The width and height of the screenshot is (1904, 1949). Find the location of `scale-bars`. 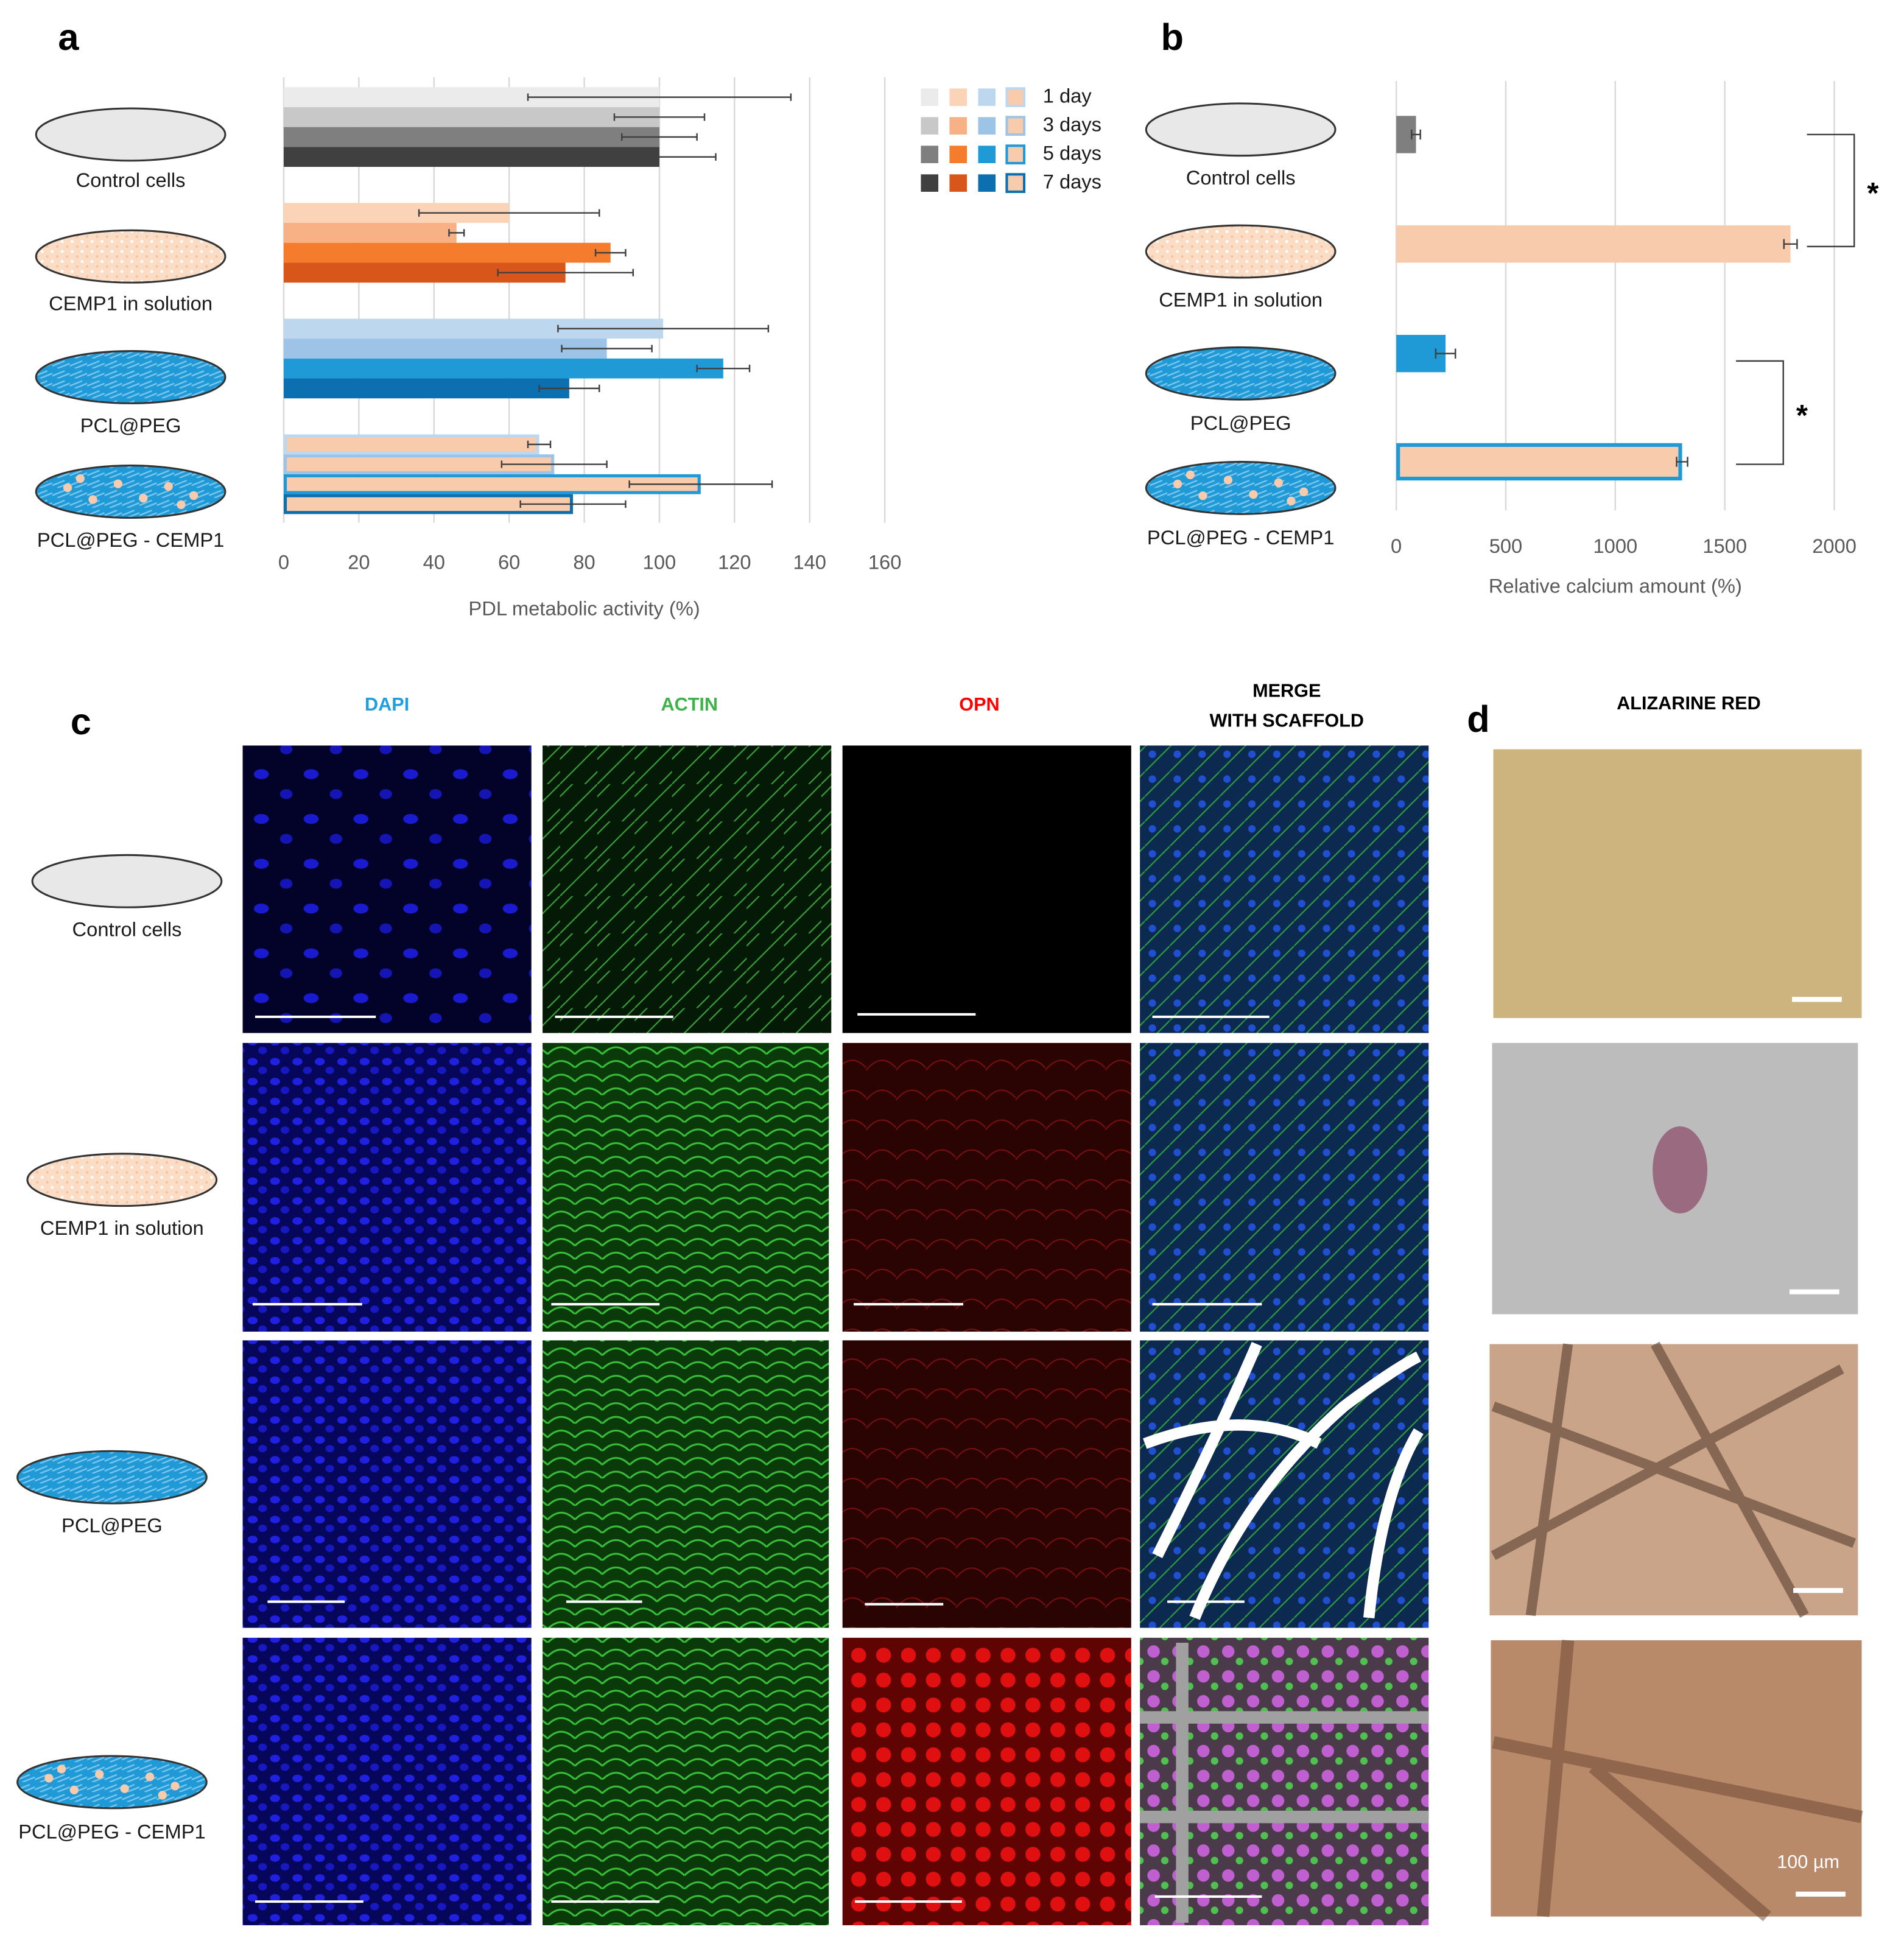

scale-bars is located at coordinates (1817, 1447).